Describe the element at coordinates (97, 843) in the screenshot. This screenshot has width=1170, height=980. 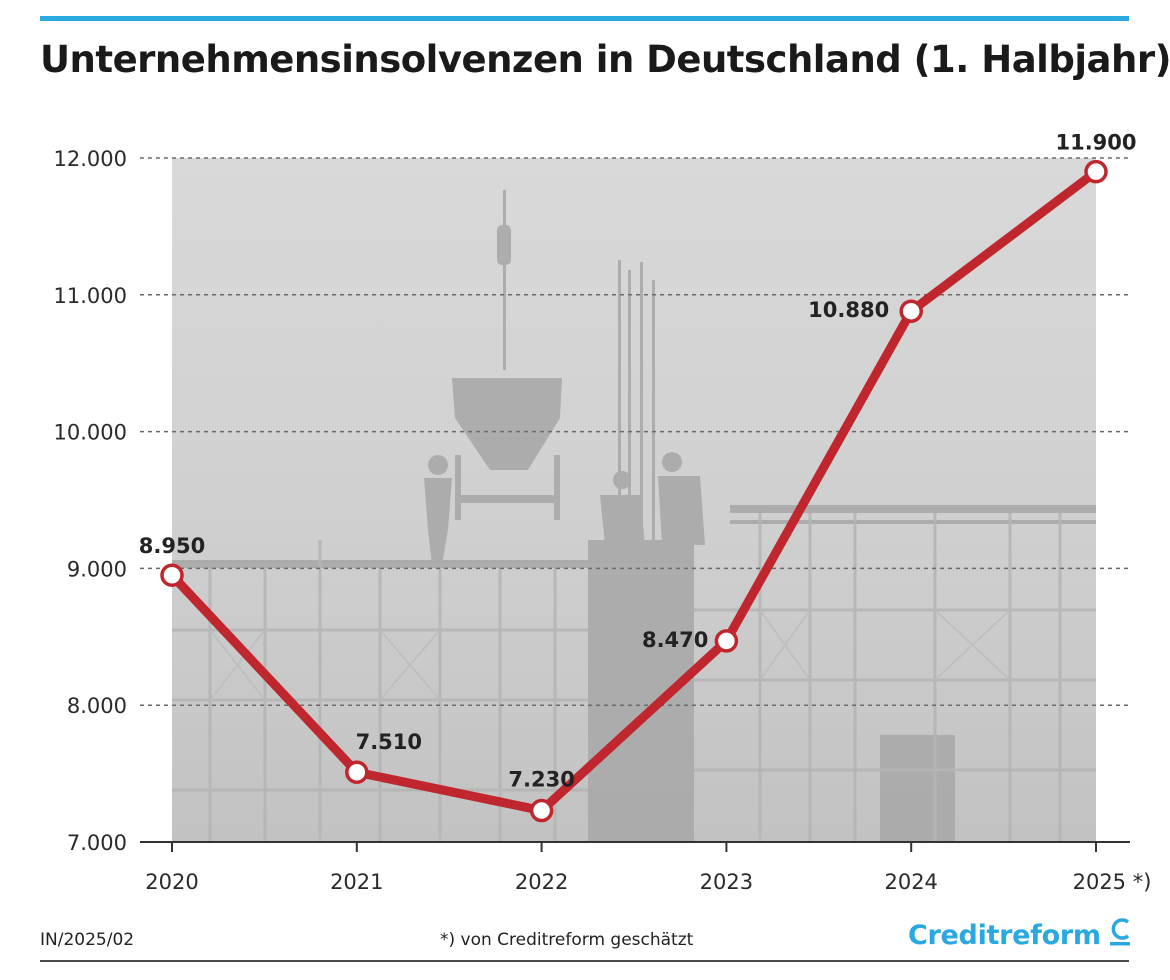
I see `y-tick-label: 7.000` at that location.